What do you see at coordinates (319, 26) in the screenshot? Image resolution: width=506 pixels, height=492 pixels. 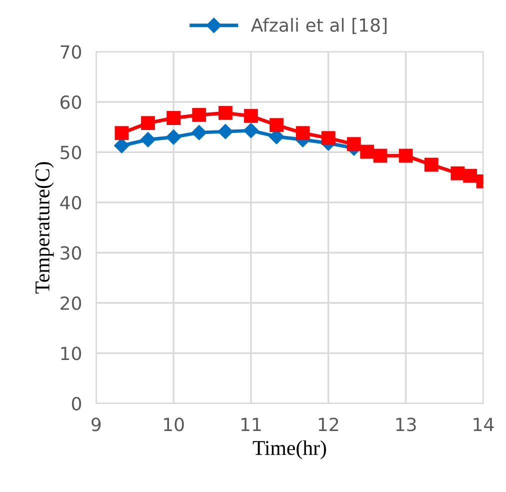 I see `legend-label: Afzali et al [18]` at bounding box center [319, 26].